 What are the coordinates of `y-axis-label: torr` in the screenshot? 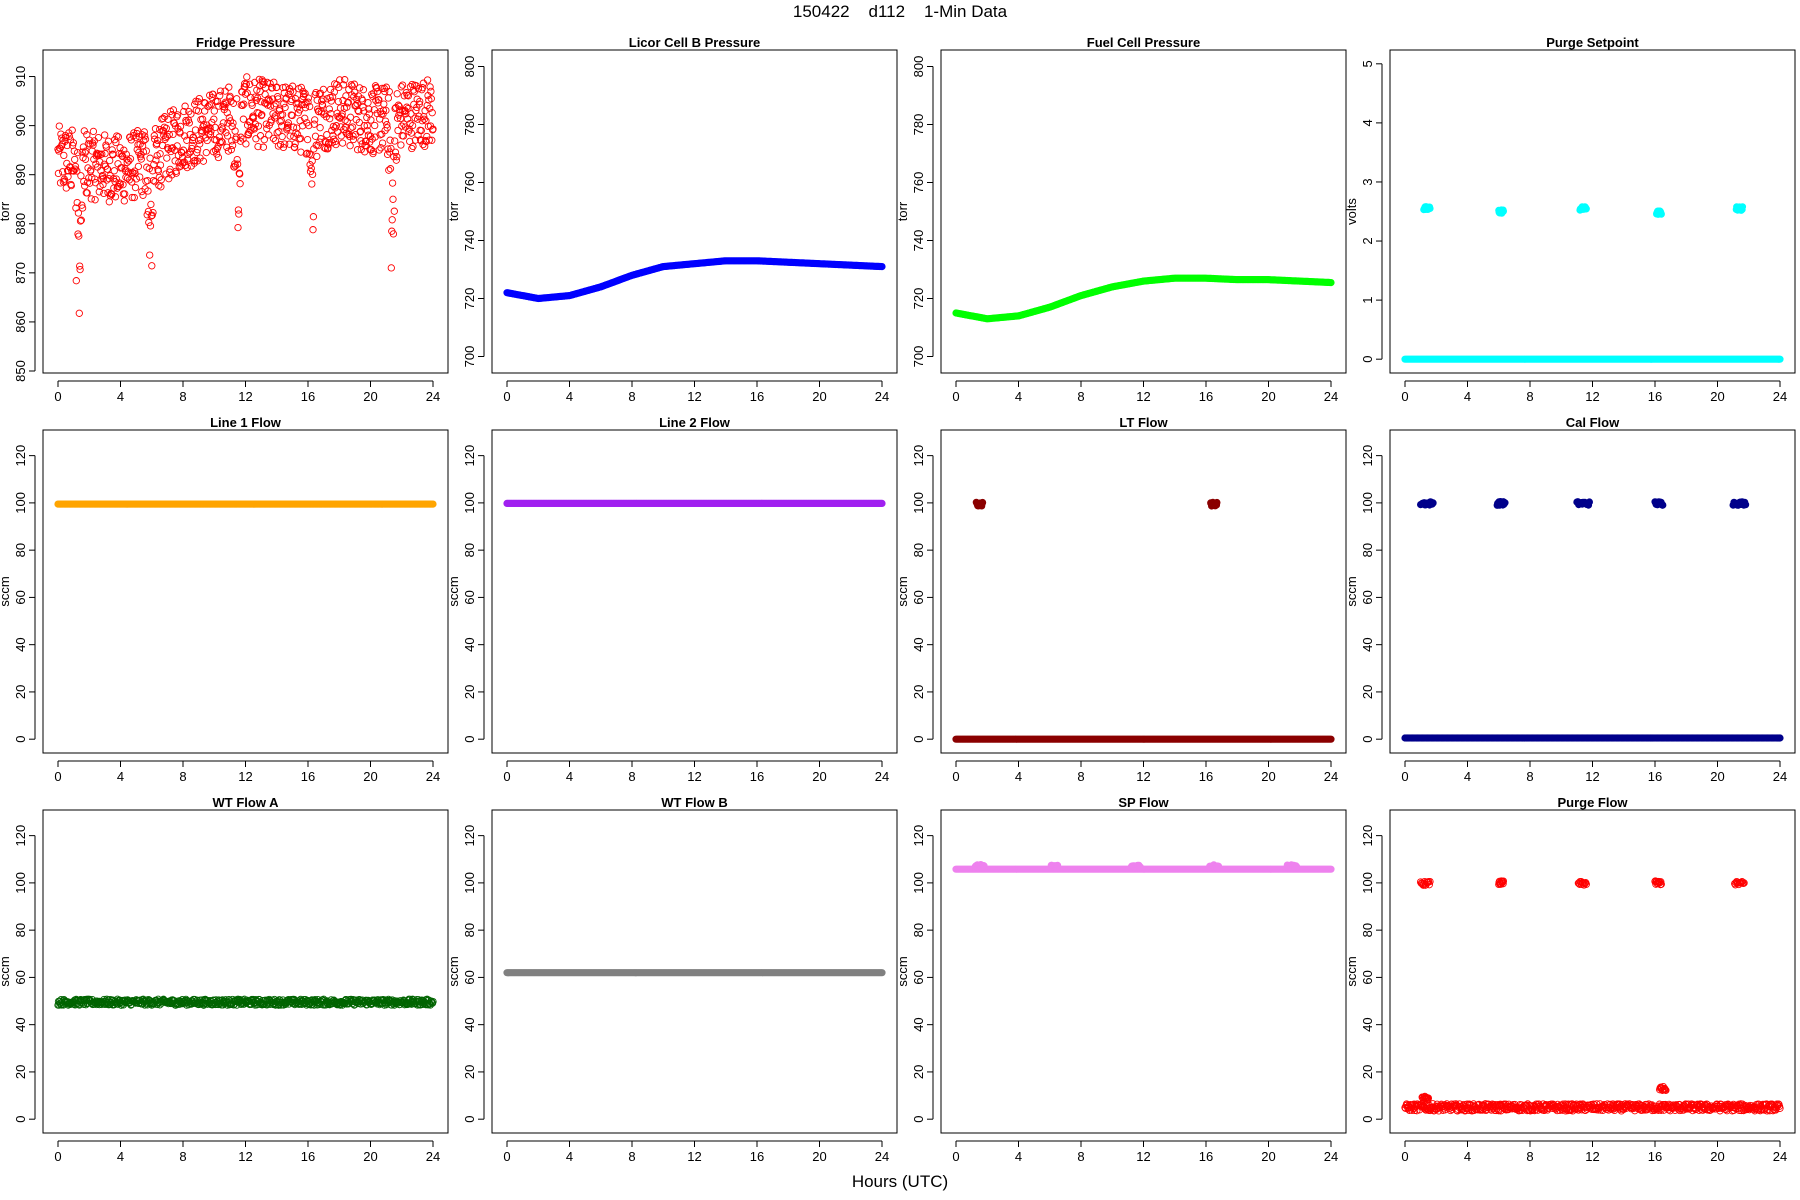 It's located at (453, 211).